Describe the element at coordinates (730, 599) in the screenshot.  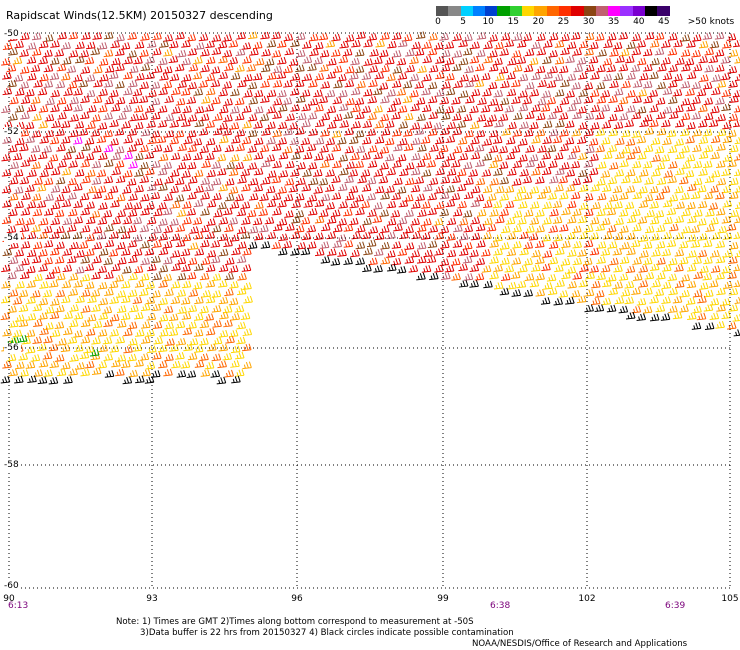
I see `lon-label-105: 105` at that location.